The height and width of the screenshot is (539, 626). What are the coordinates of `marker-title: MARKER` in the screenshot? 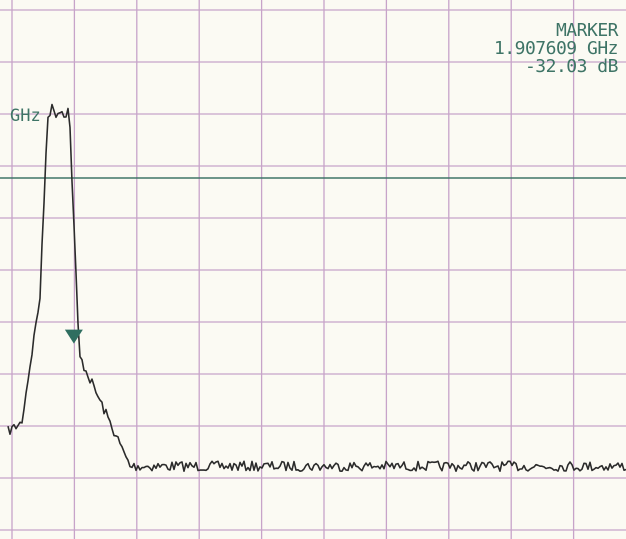 It's located at (587, 30).